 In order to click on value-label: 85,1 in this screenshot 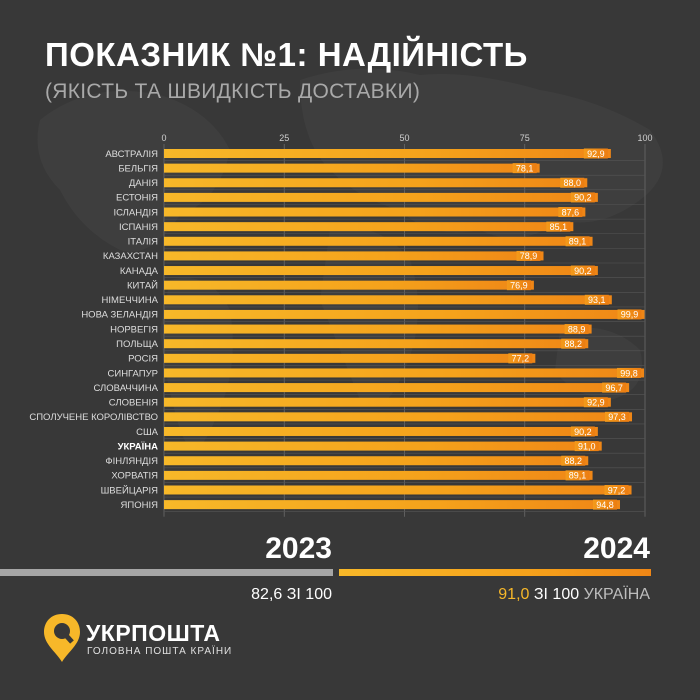, I will do `click(559, 227)`.